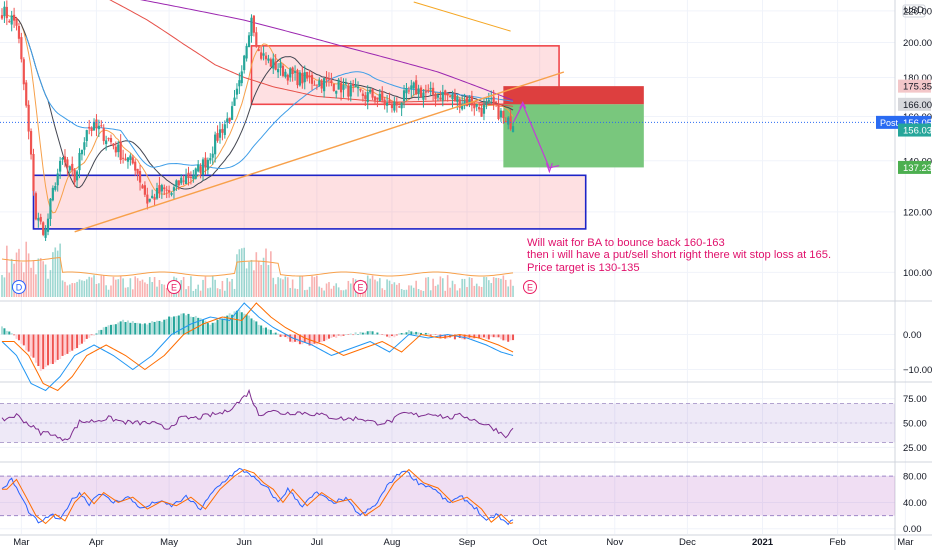  I want to click on lower-support-box, so click(309, 202).